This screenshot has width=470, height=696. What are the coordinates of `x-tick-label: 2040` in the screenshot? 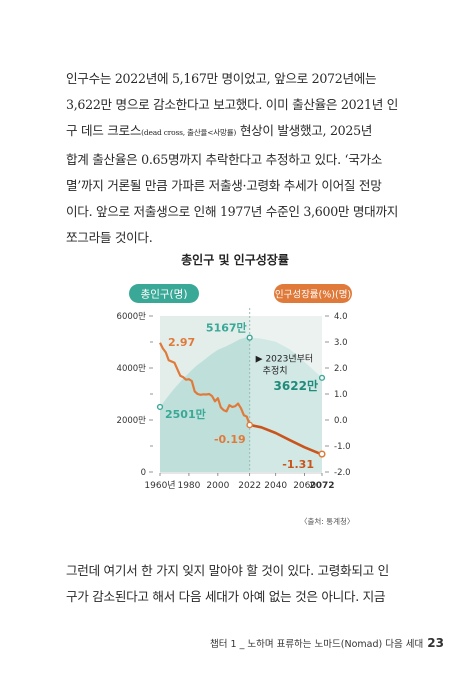 It's located at (275, 486).